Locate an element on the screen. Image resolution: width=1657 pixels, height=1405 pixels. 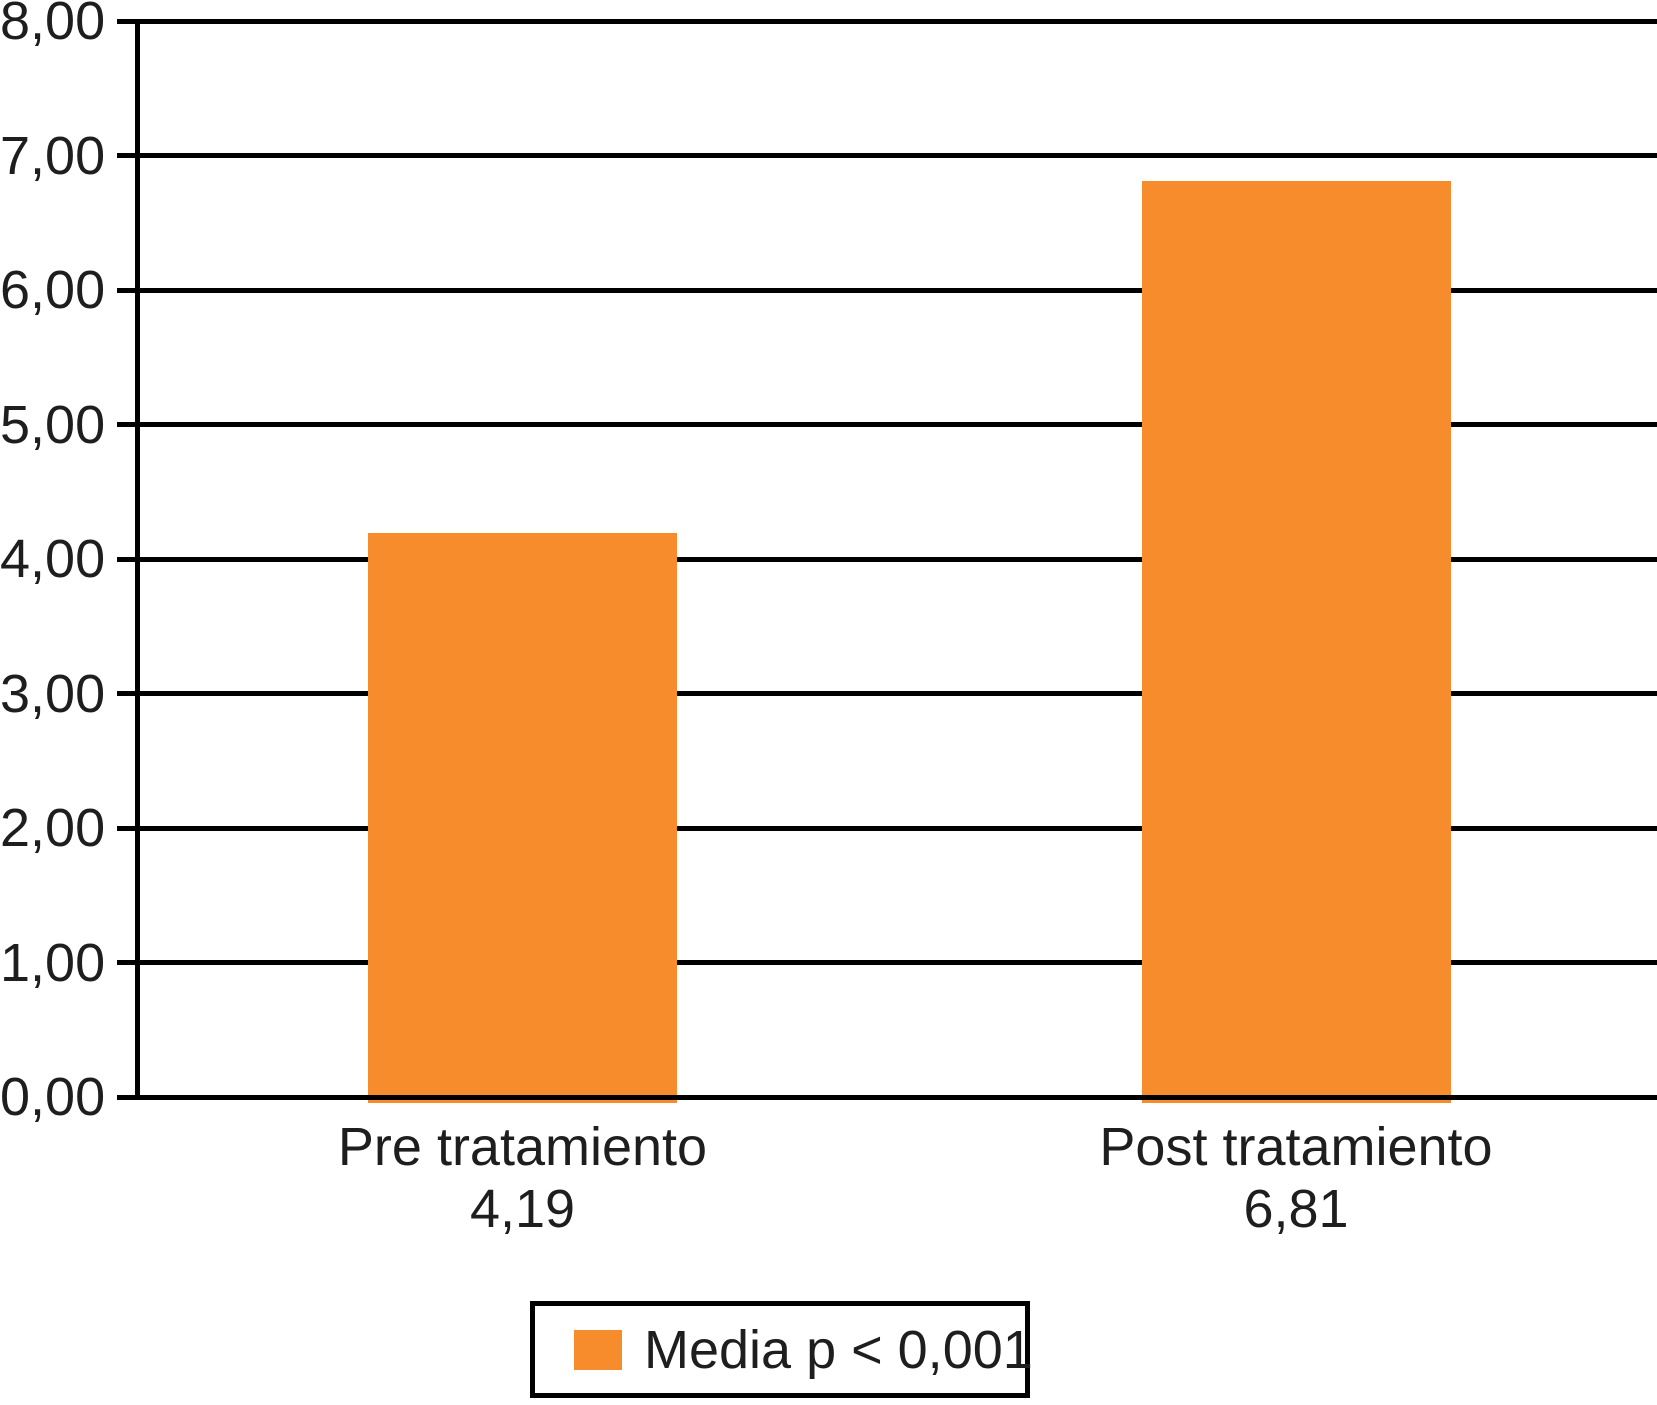
category-name: Pre tratamiento is located at coordinates (522, 1147).